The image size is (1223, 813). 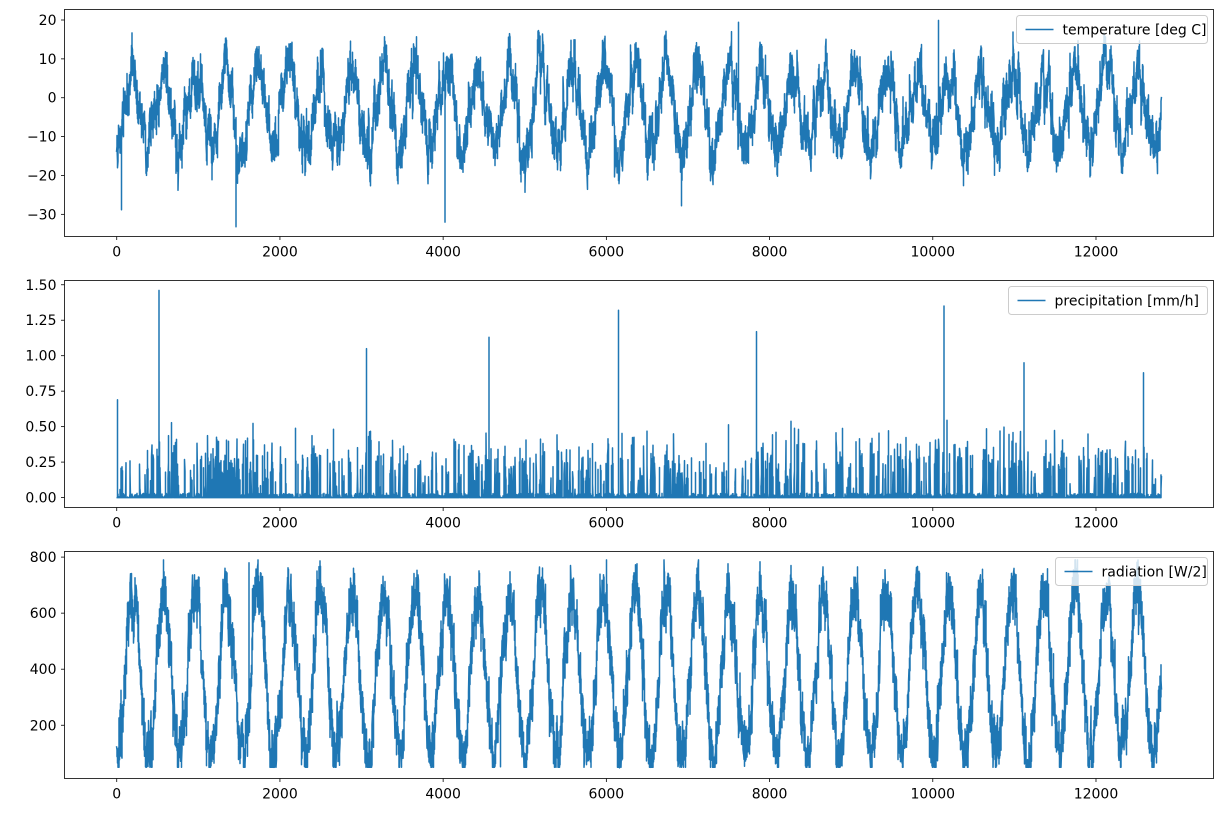 What do you see at coordinates (280, 795) in the screenshot?
I see `radiation-xtick-label: 2000` at bounding box center [280, 795].